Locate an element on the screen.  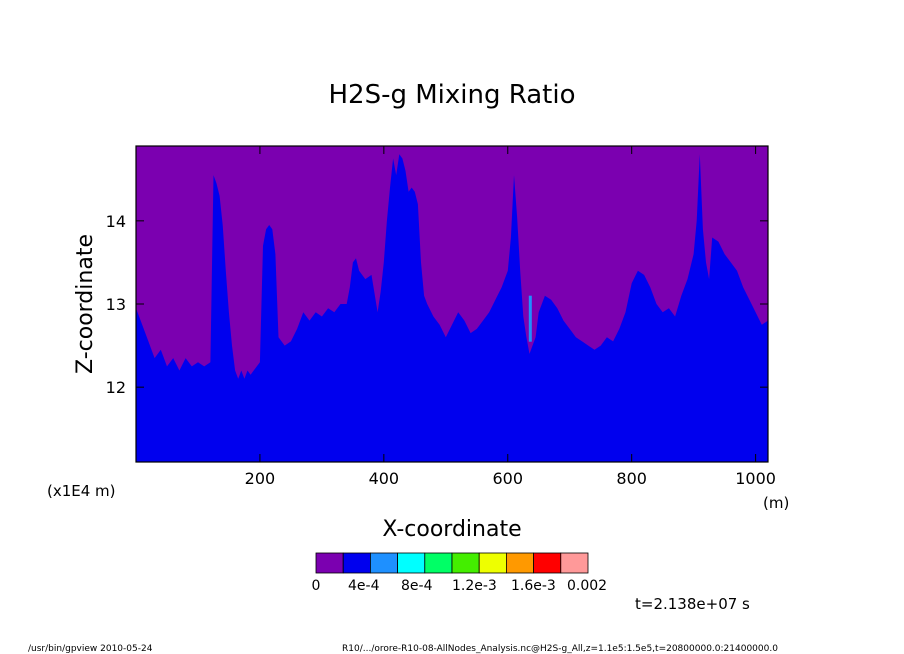
x-tick-label: 600 is located at coordinates (507, 478).